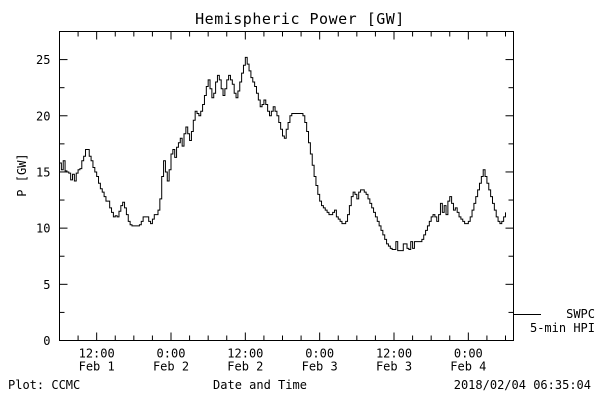  What do you see at coordinates (43, 172) in the screenshot?
I see `y-tick-label: 15` at bounding box center [43, 172].